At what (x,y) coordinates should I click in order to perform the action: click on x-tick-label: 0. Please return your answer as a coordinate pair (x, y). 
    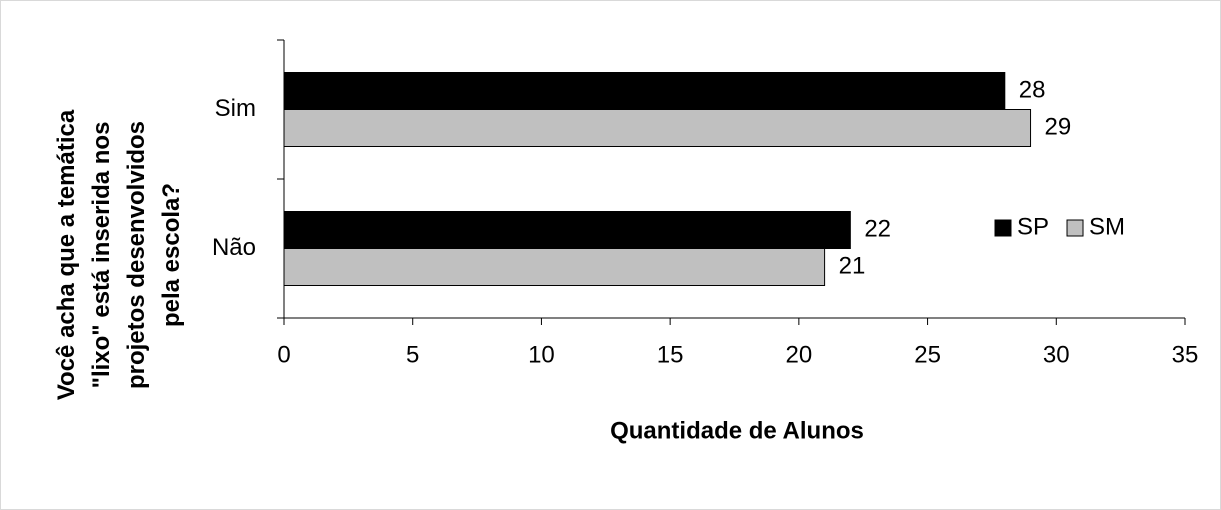
    Looking at the image, I should click on (283, 354).